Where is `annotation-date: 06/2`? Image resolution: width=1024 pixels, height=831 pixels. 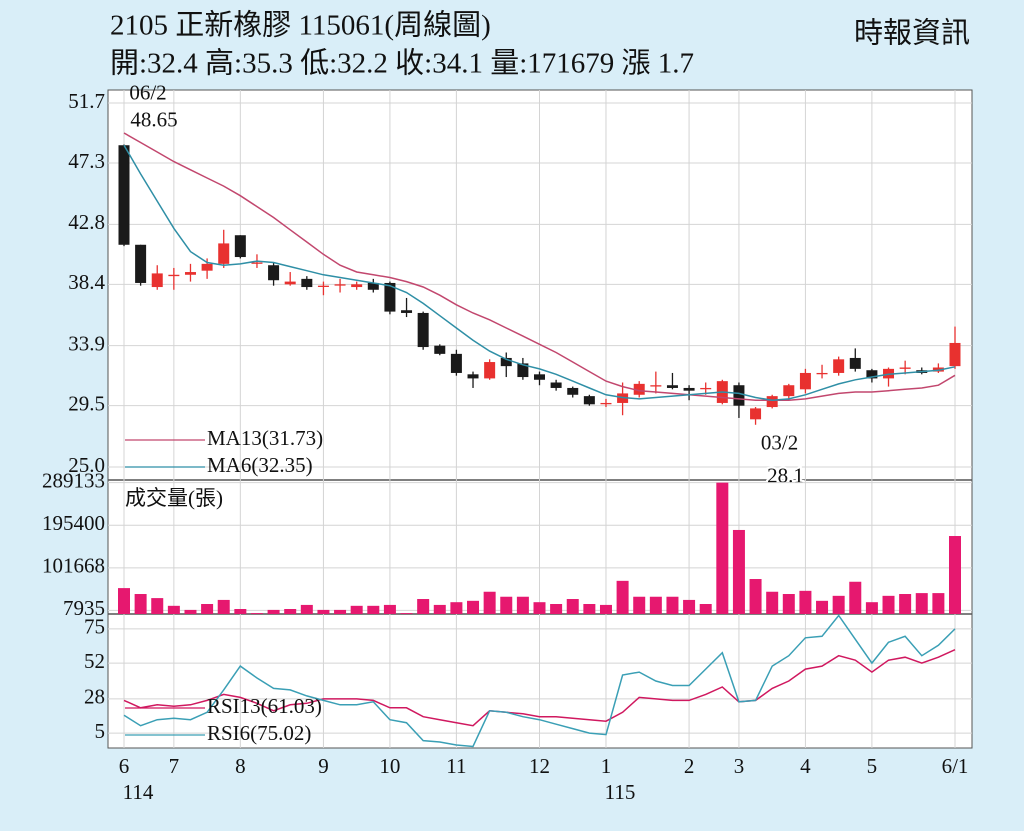
annotation-date: 06/2 is located at coordinates (147, 92).